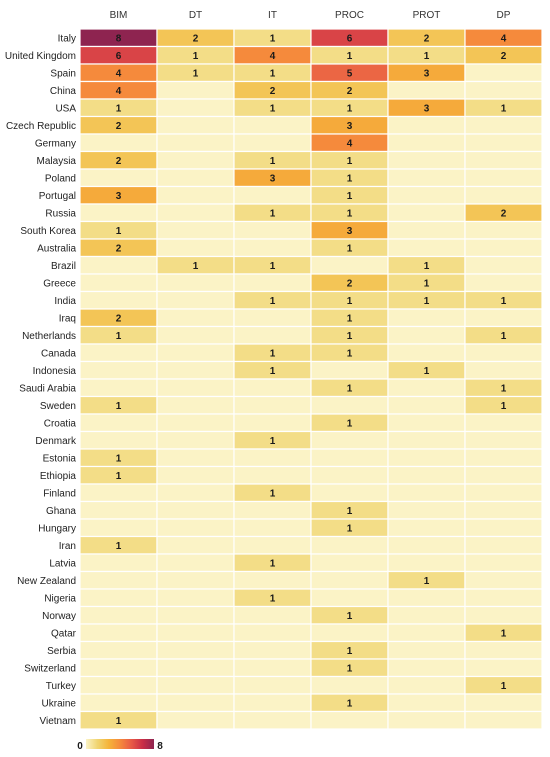  What do you see at coordinates (427, 15) in the screenshot?
I see `column-label-prot: PROT` at bounding box center [427, 15].